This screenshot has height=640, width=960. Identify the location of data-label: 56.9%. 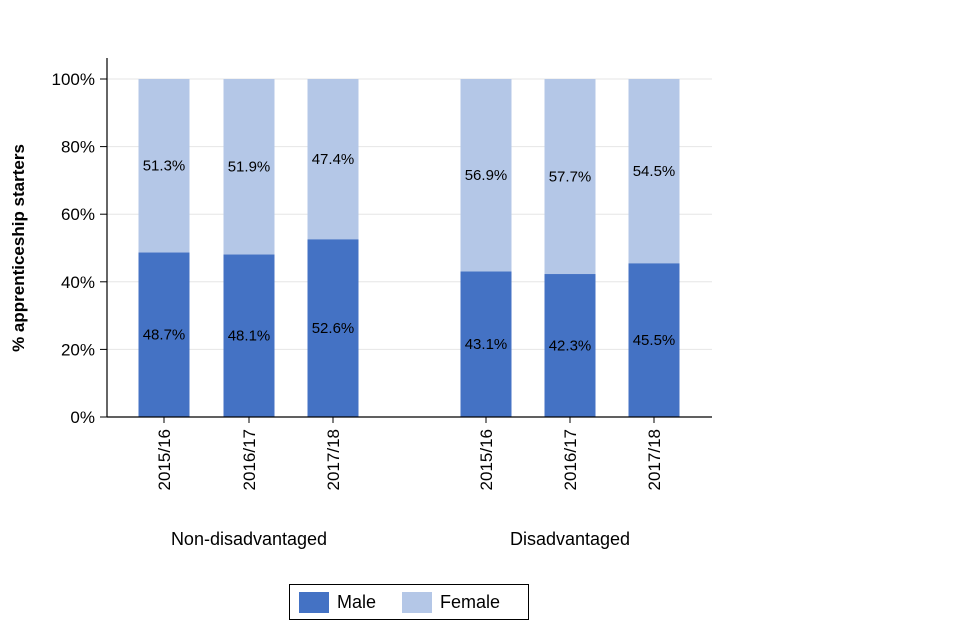
(486, 175).